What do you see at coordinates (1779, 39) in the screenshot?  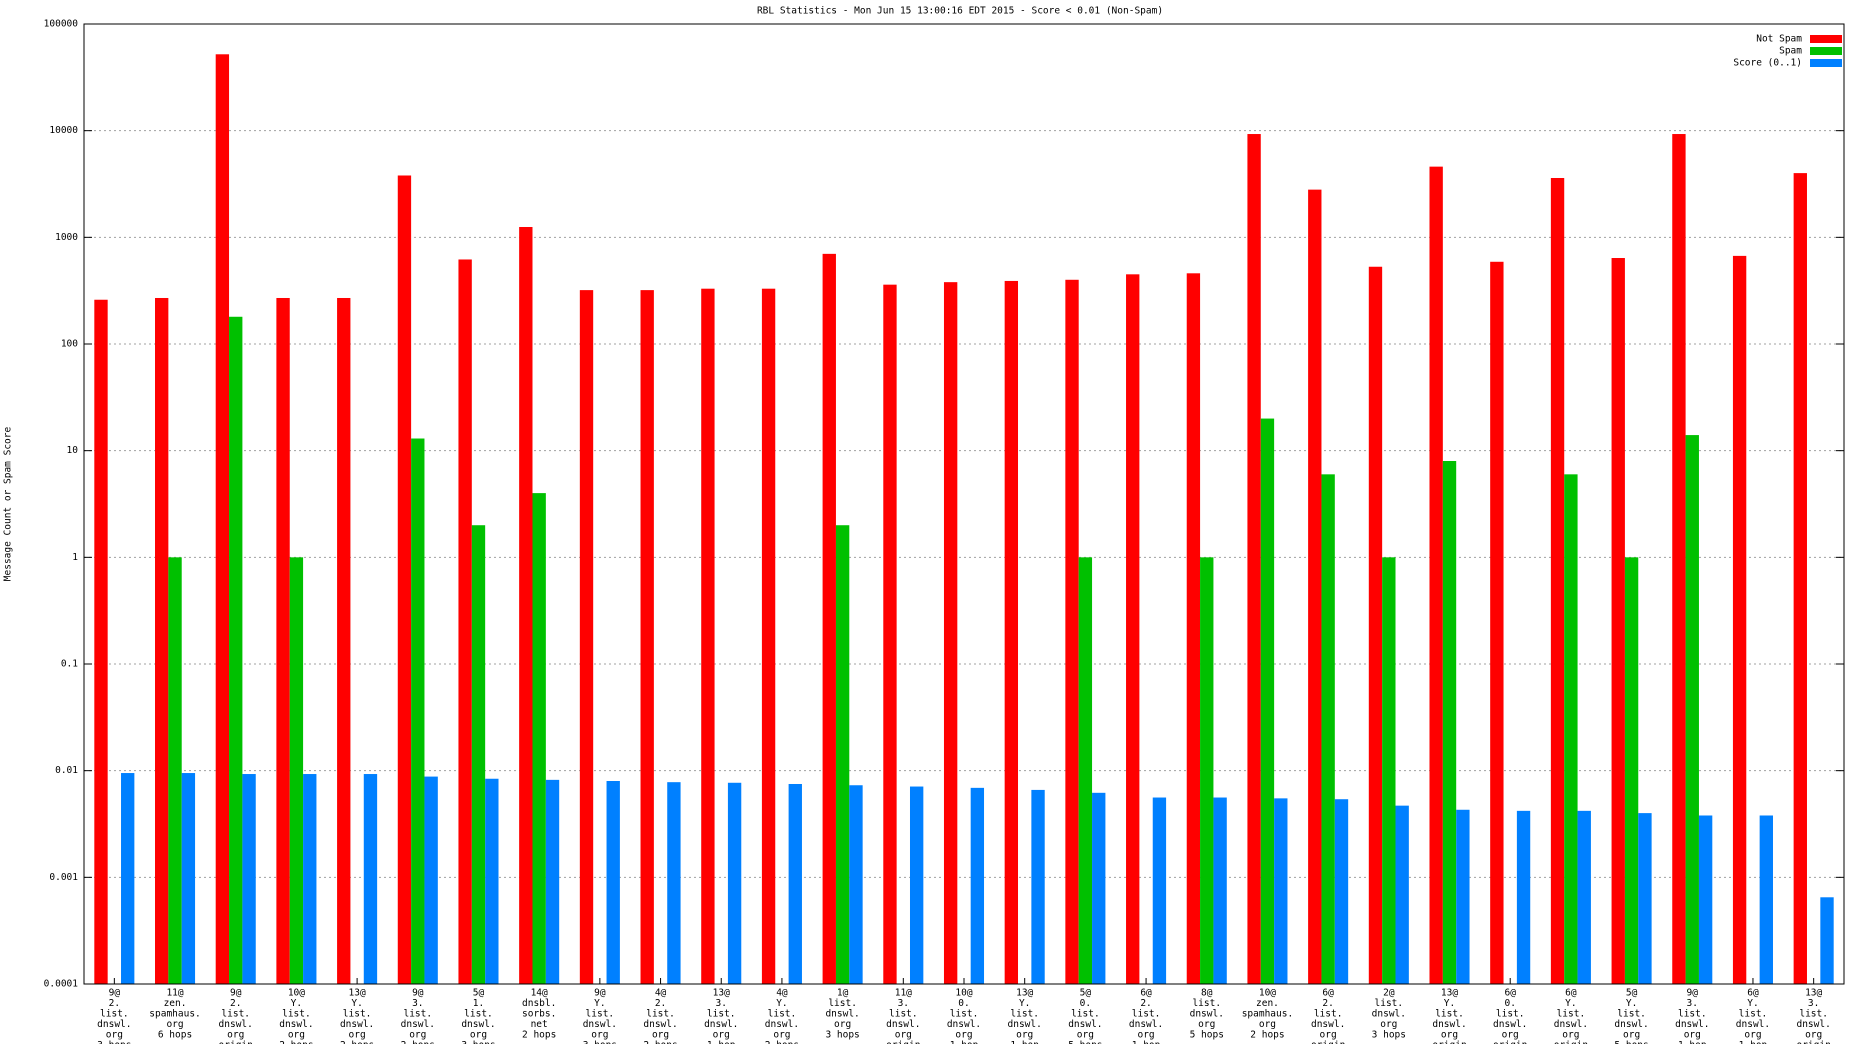 I see `legend-label: Not Spam` at bounding box center [1779, 39].